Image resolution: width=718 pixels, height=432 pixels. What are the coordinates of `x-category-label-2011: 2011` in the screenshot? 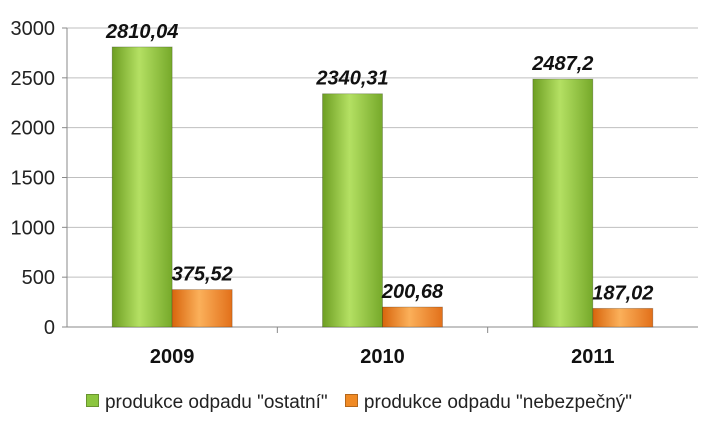 It's located at (592, 357).